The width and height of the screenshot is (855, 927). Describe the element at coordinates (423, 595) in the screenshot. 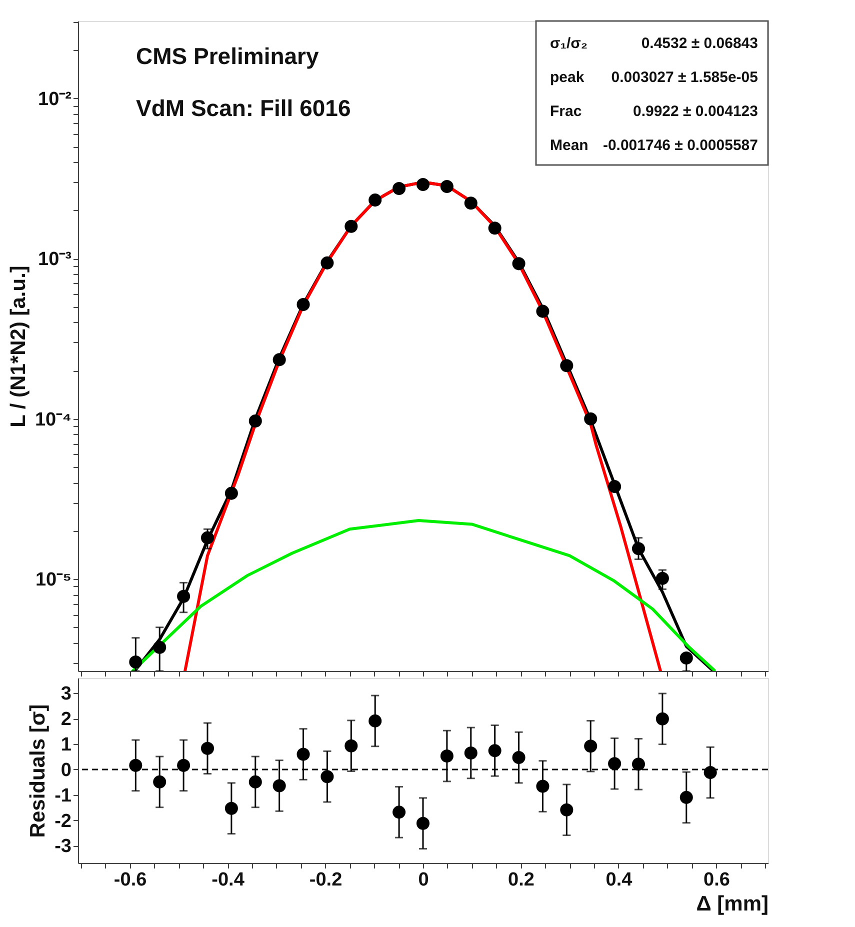

I see `line-series` at that location.